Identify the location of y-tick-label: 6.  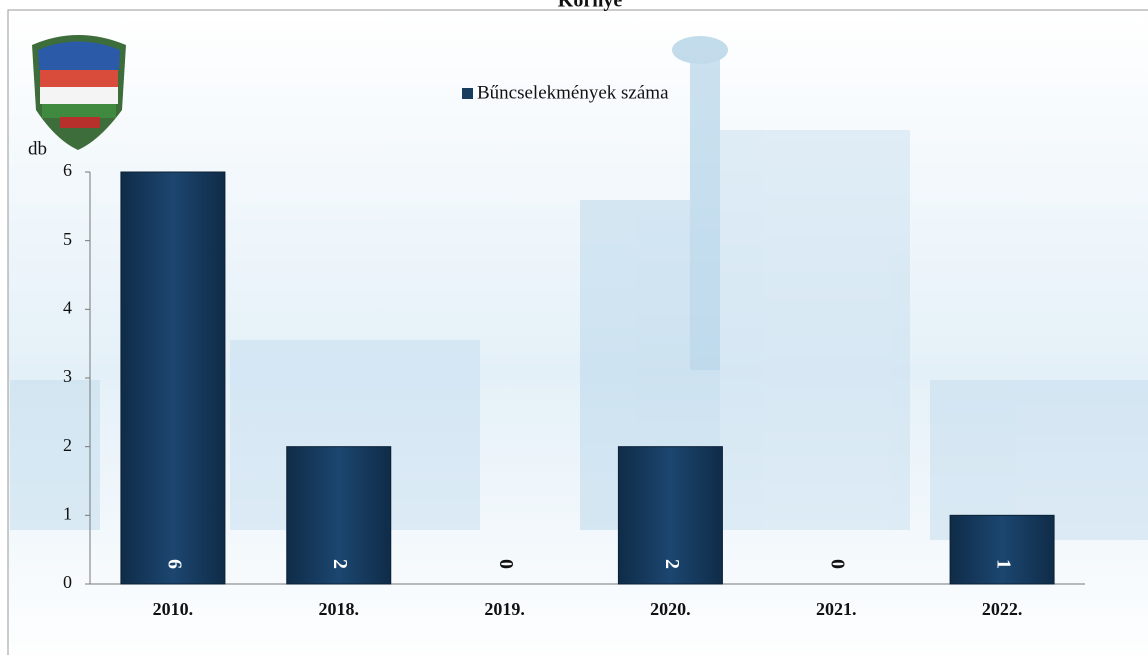
(67, 170).